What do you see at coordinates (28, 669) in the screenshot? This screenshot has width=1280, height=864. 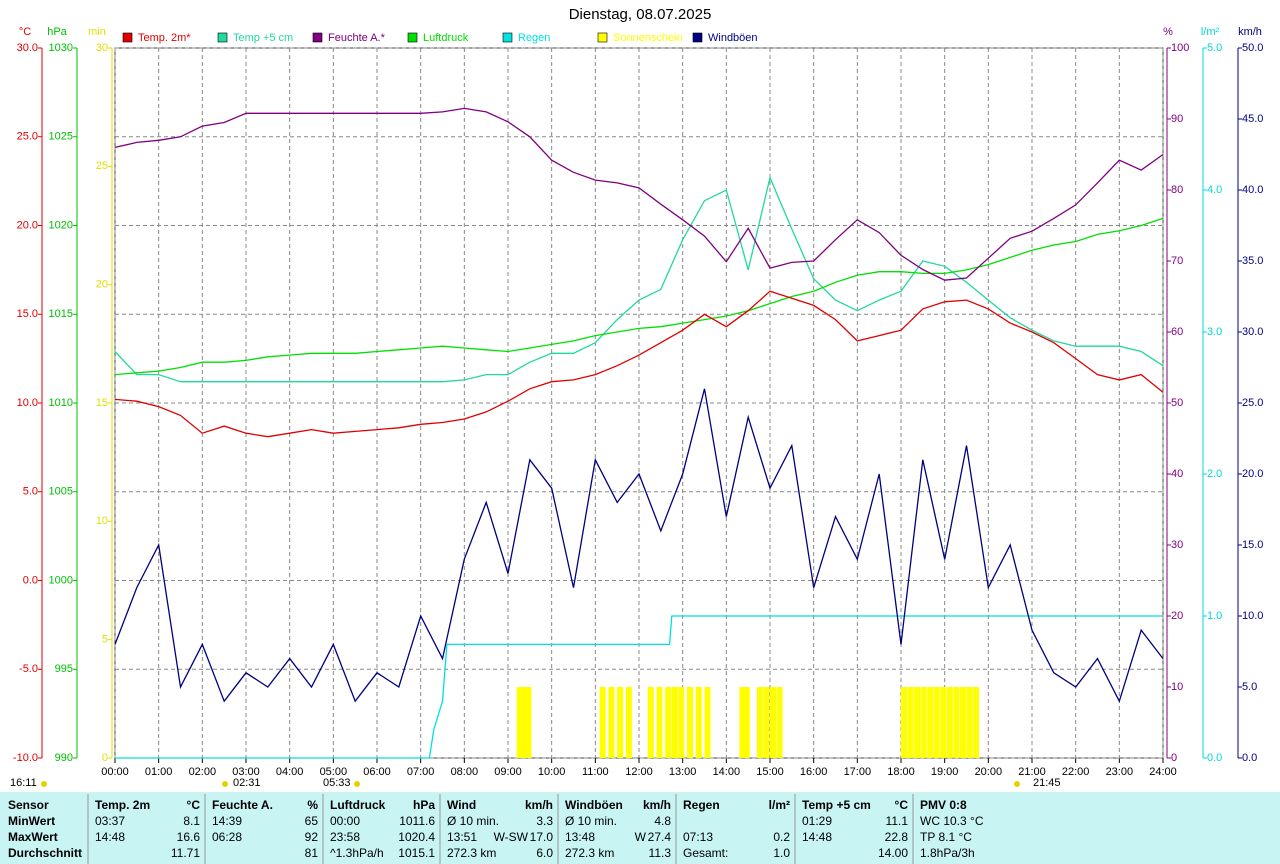 I see `y-tick-label: -5.0` at bounding box center [28, 669].